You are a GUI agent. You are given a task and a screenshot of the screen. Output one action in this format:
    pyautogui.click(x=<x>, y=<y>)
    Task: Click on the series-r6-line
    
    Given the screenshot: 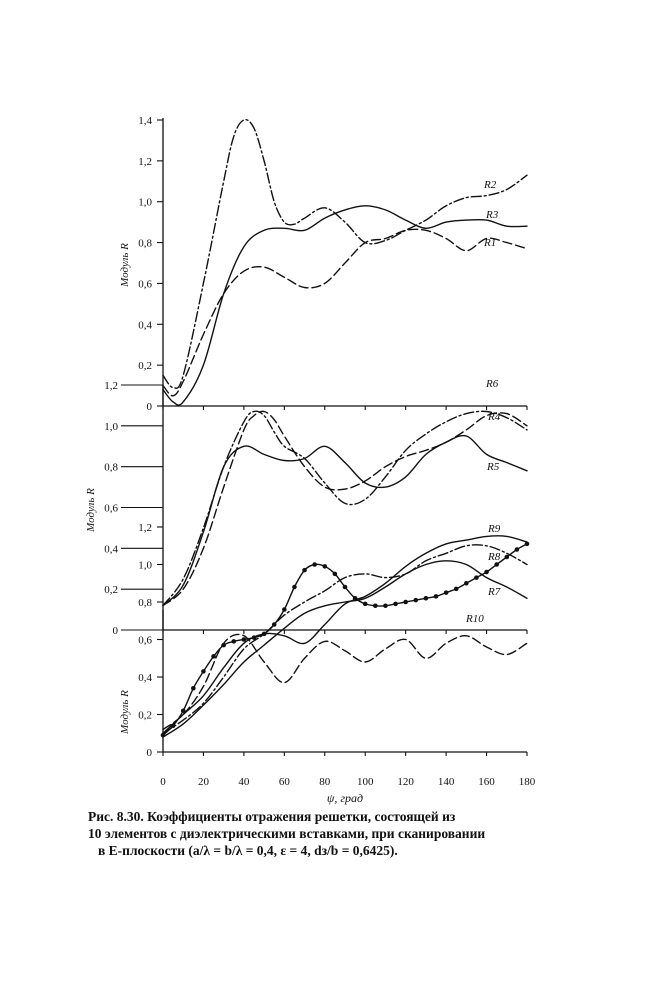 What is the action you would take?
    pyautogui.click(x=345, y=508)
    